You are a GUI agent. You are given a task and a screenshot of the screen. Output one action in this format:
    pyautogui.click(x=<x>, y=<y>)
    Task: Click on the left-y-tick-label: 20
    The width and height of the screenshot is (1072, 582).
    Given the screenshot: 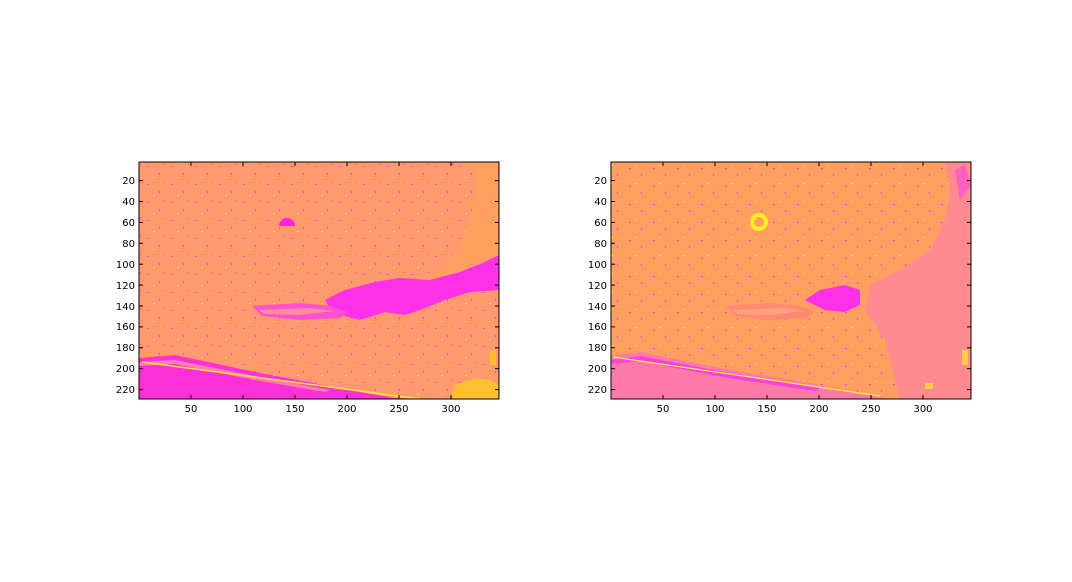 What is the action you would take?
    pyautogui.click(x=128, y=181)
    